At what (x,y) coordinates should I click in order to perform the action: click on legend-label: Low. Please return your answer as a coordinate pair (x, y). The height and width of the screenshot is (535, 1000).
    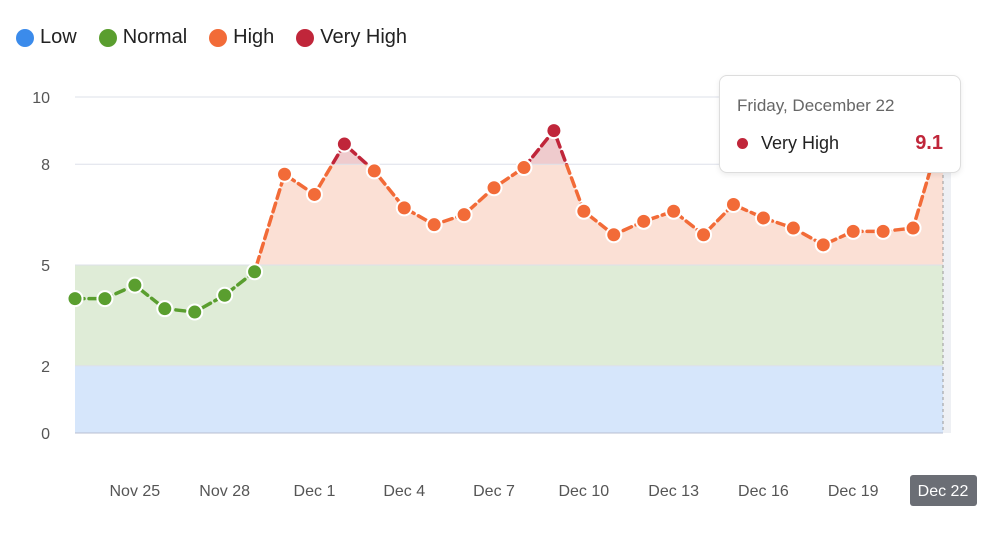
    Looking at the image, I should click on (58, 37).